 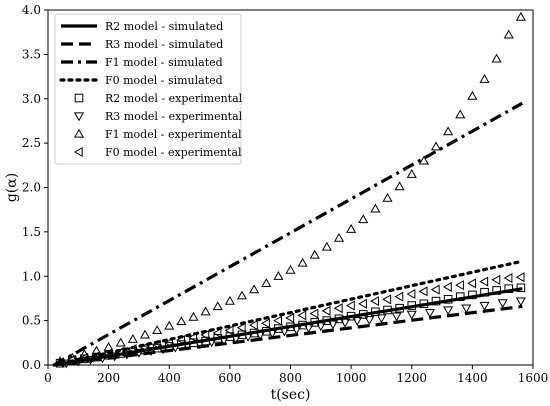 I want to click on series-r3-model-experimental, so click(x=293, y=333).